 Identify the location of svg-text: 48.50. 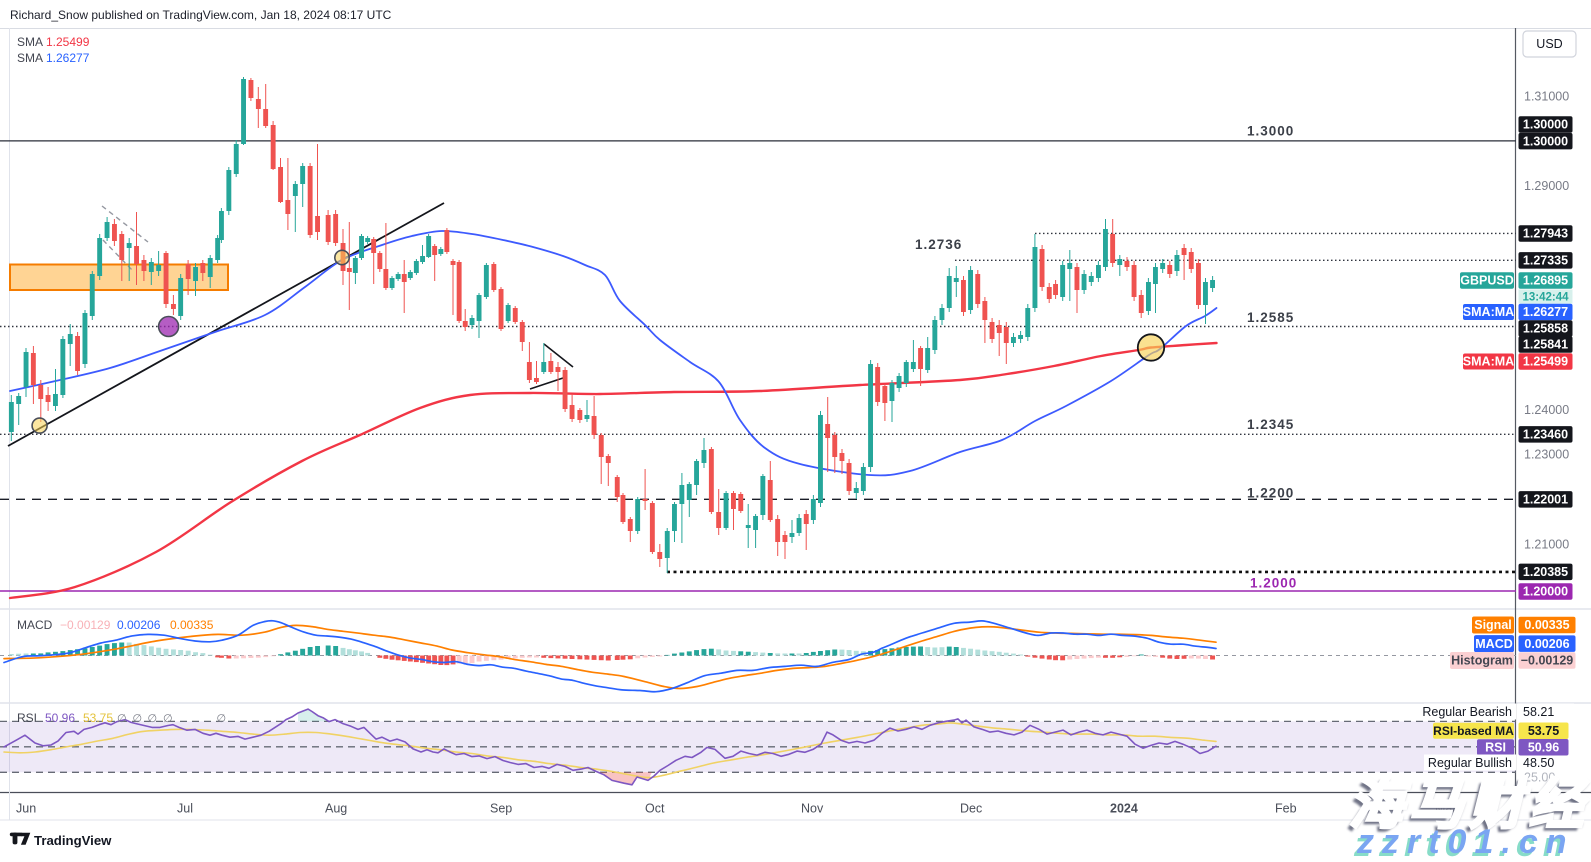
(1538, 763).